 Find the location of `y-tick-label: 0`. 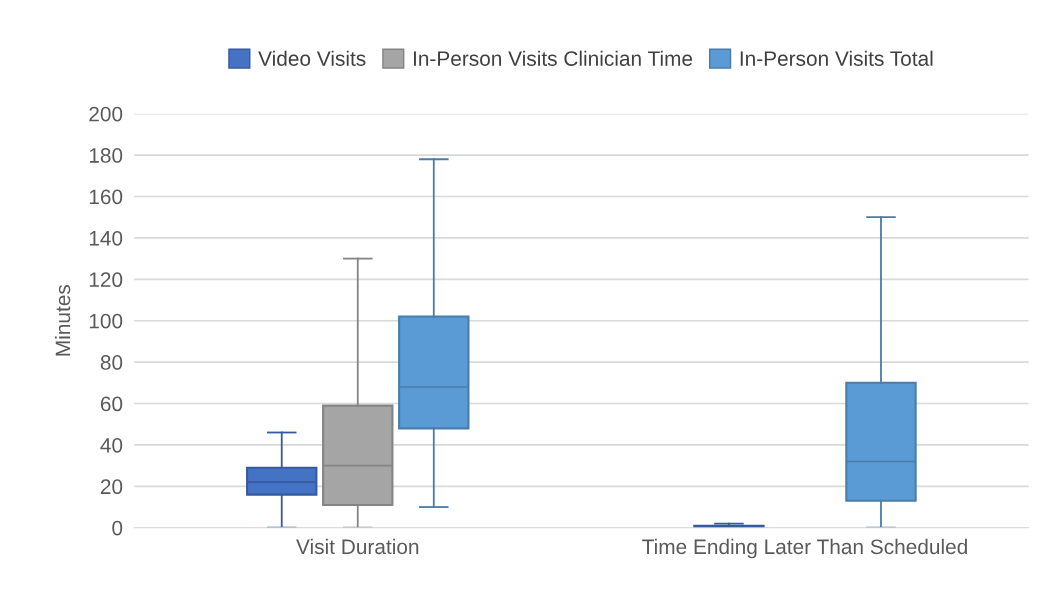

y-tick-label: 0 is located at coordinates (117, 528).